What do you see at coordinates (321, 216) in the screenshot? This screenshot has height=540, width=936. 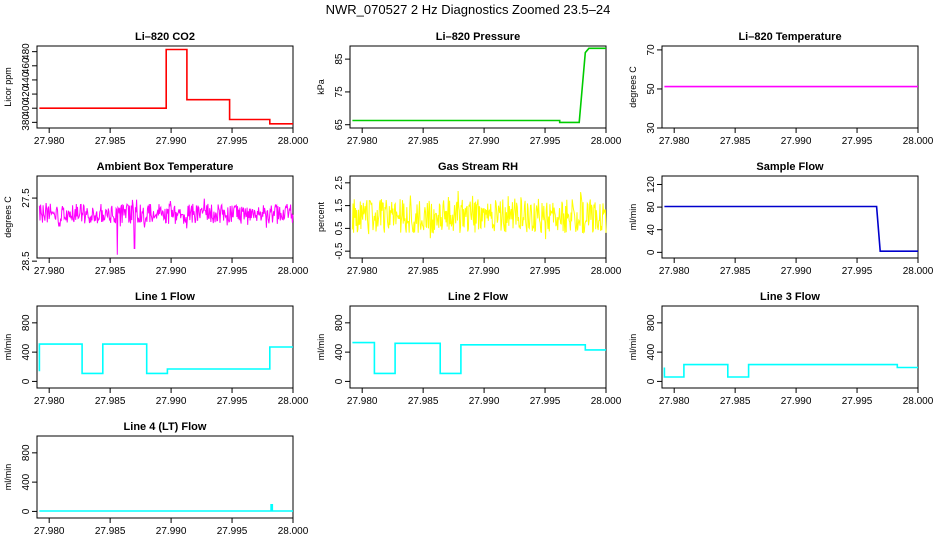 I see `y-axis-label: percent` at bounding box center [321, 216].